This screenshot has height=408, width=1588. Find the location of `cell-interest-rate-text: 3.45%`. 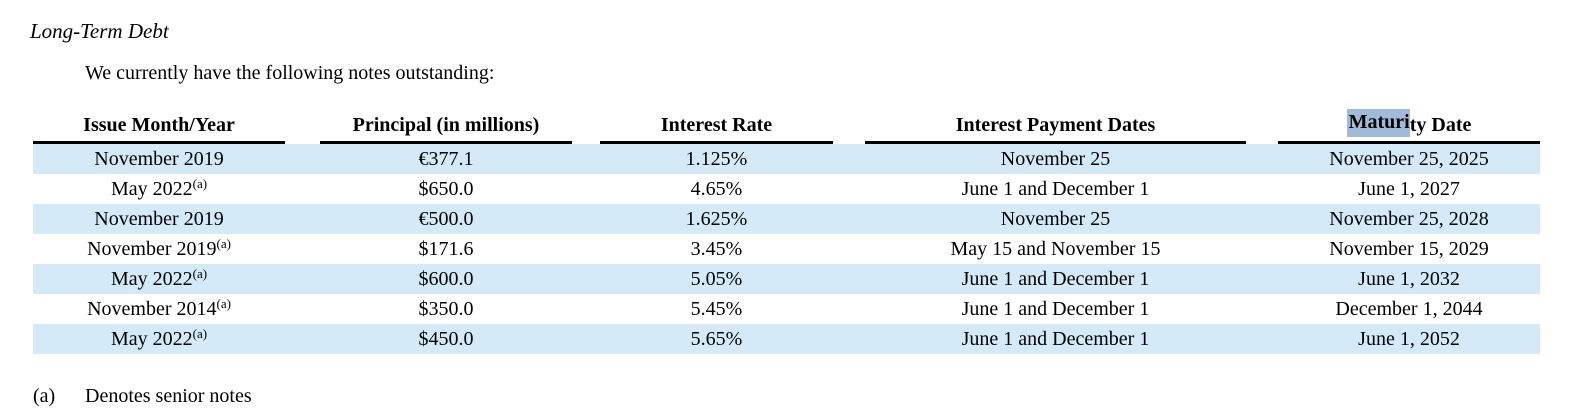

cell-interest-rate-text: 3.45% is located at coordinates (716, 249).